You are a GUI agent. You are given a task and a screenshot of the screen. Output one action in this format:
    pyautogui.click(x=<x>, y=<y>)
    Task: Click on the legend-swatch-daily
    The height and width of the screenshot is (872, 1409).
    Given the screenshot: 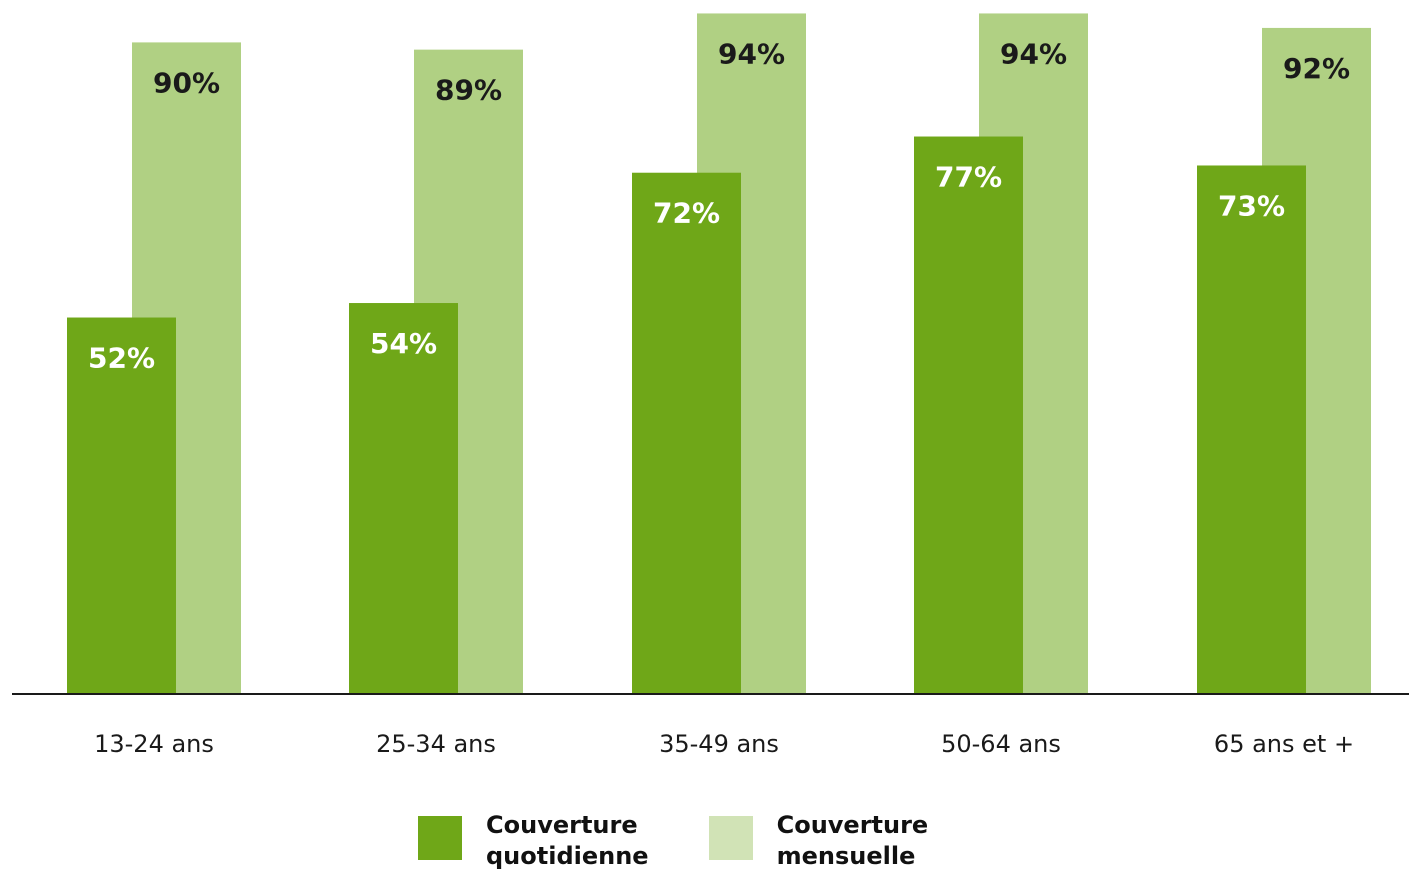 What is the action you would take?
    pyautogui.click(x=440, y=838)
    